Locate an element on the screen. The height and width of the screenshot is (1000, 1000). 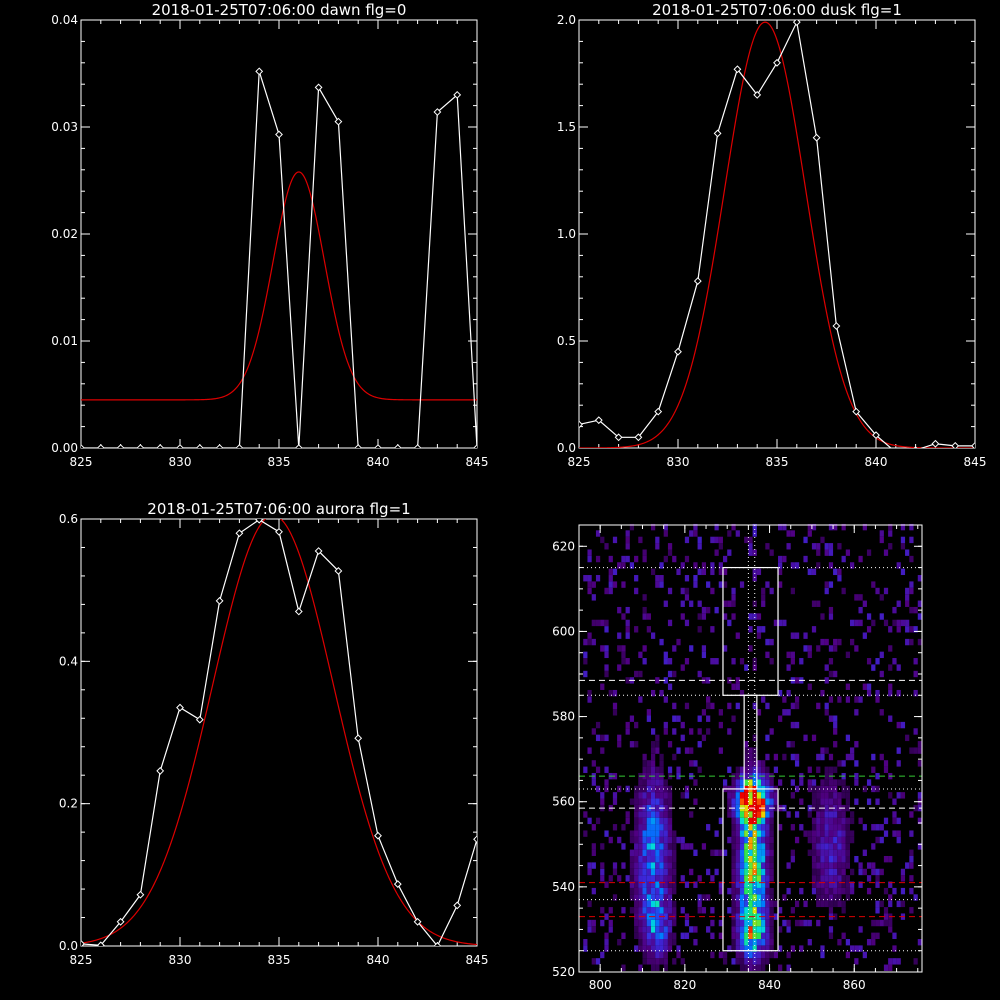
dawn-xtick-label: 835 is located at coordinates (279, 462).